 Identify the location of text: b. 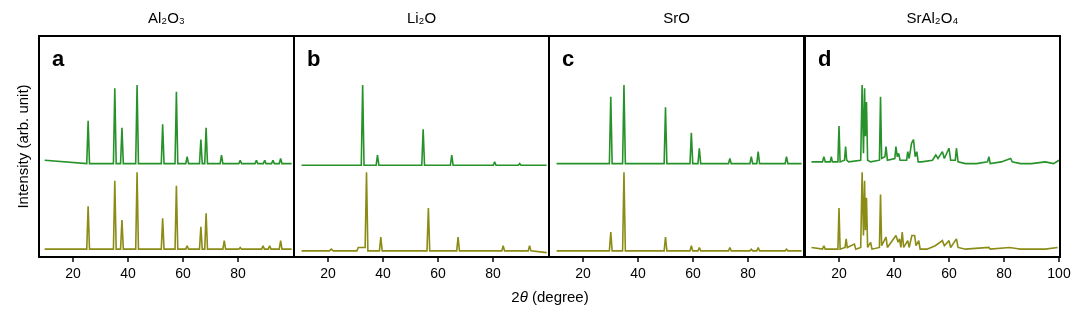
(314, 58).